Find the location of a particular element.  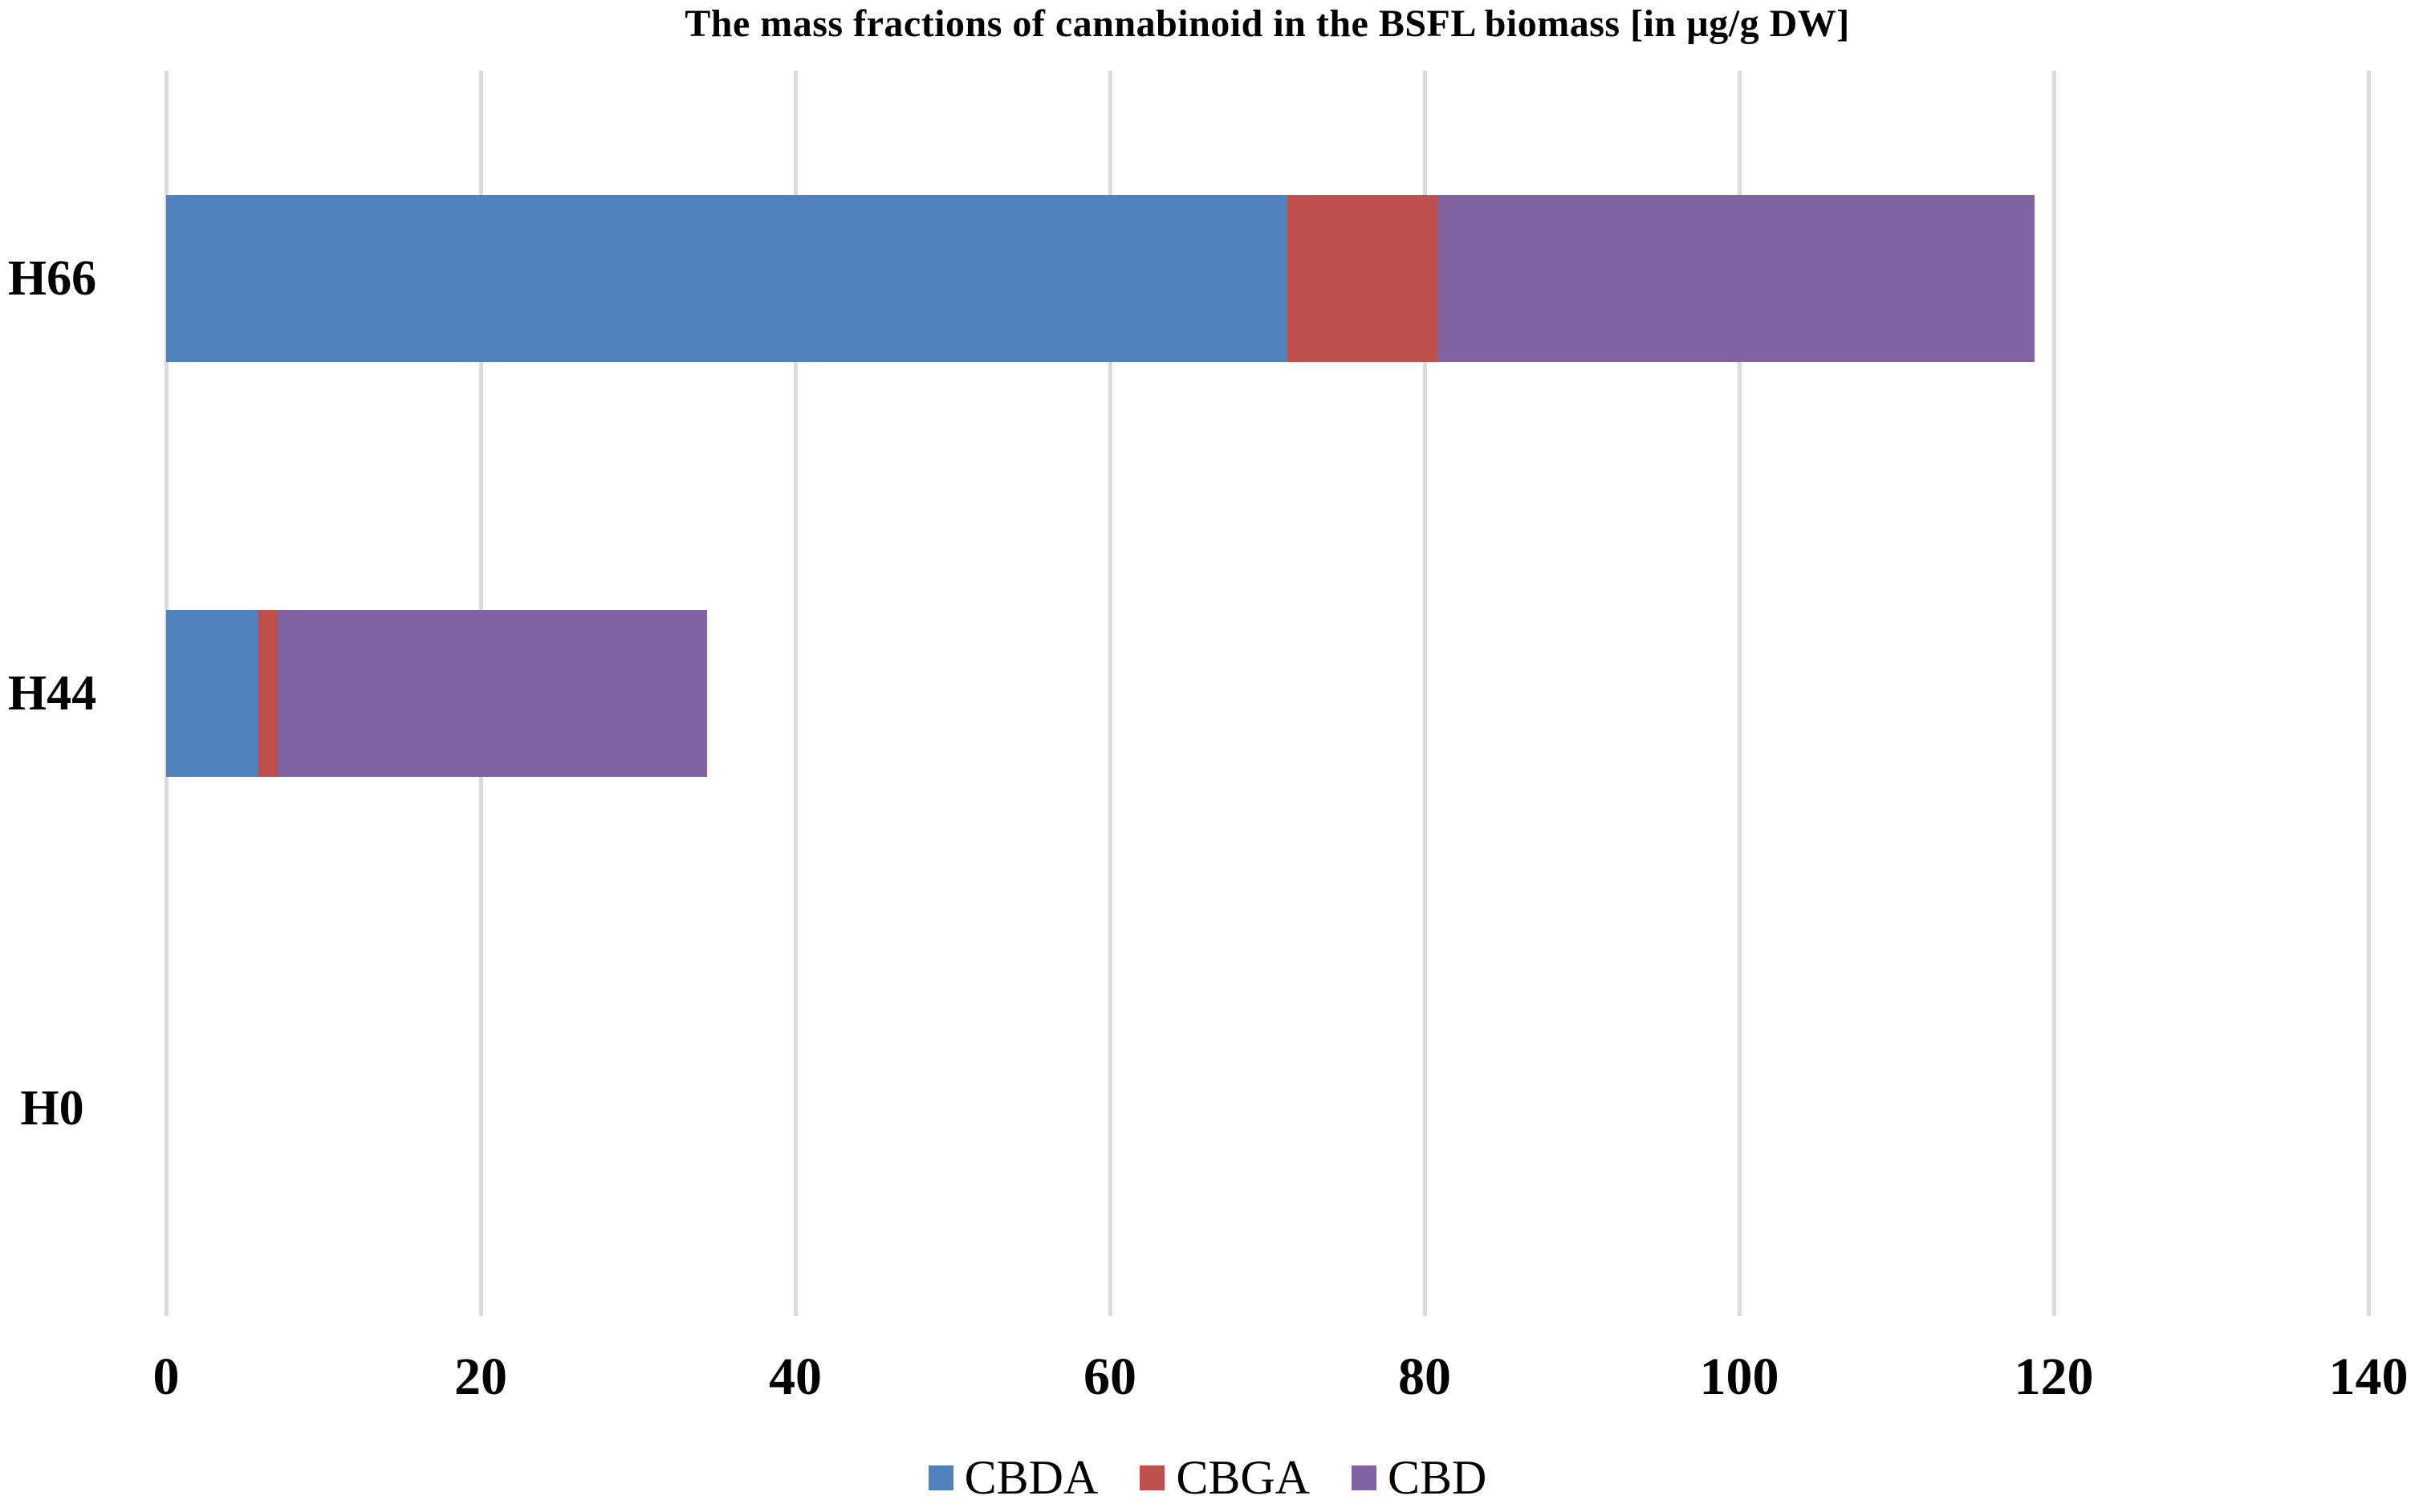

legend-item-cbd: CBD is located at coordinates (1419, 1478).